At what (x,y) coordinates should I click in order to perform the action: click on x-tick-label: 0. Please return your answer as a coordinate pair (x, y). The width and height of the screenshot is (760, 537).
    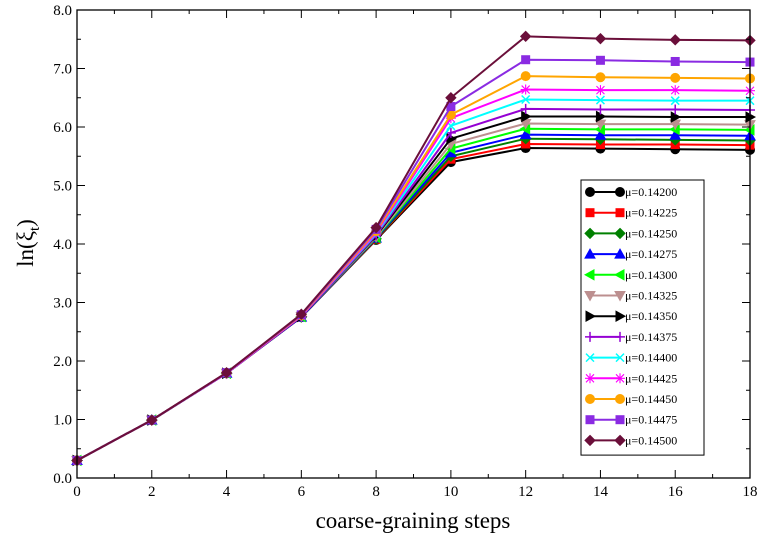
    Looking at the image, I should click on (77, 492).